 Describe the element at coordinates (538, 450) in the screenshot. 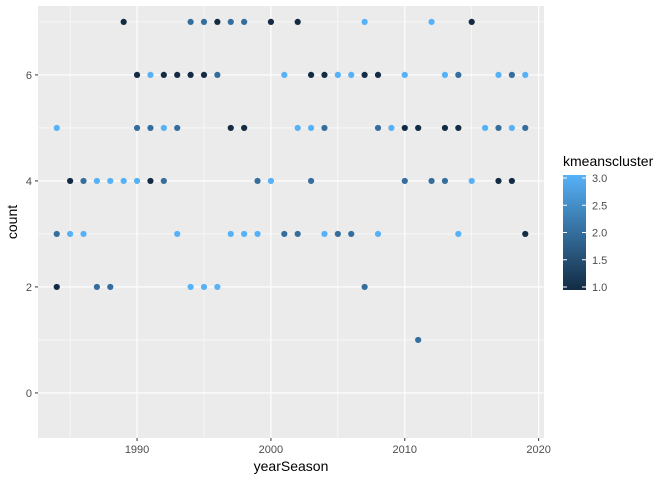

I see `x-tick-label: 2020` at that location.